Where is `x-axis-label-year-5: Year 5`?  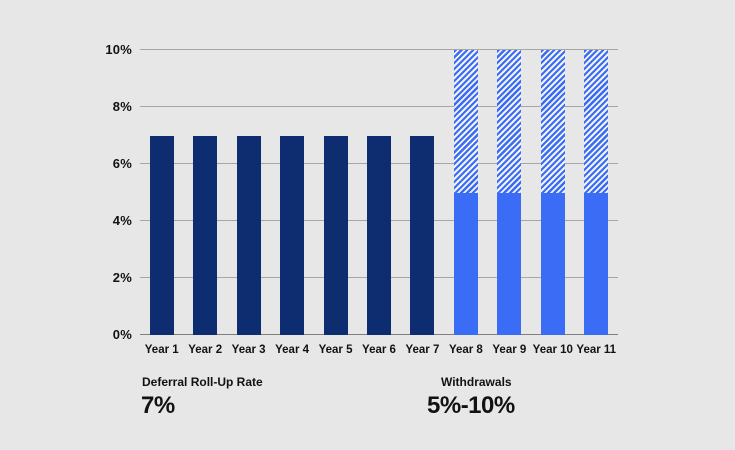
x-axis-label-year-5: Year 5 is located at coordinates (335, 350).